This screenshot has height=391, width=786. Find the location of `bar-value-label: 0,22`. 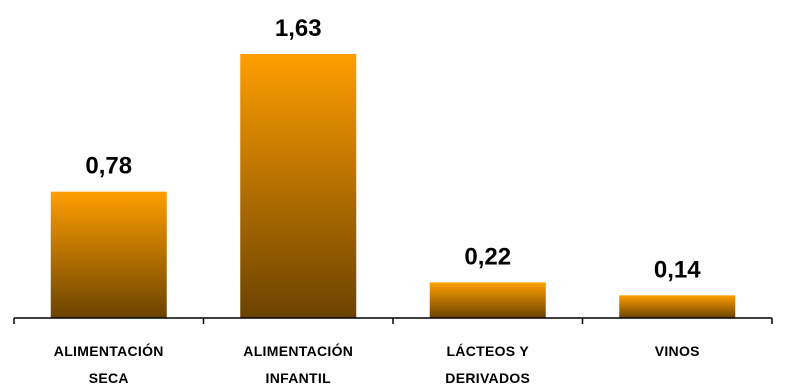

bar-value-label: 0,22 is located at coordinates (487, 256).